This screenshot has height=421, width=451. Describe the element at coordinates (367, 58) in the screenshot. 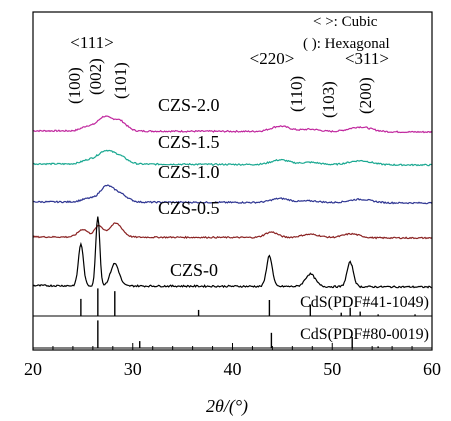

I see `reflection-label: <311>` at that location.